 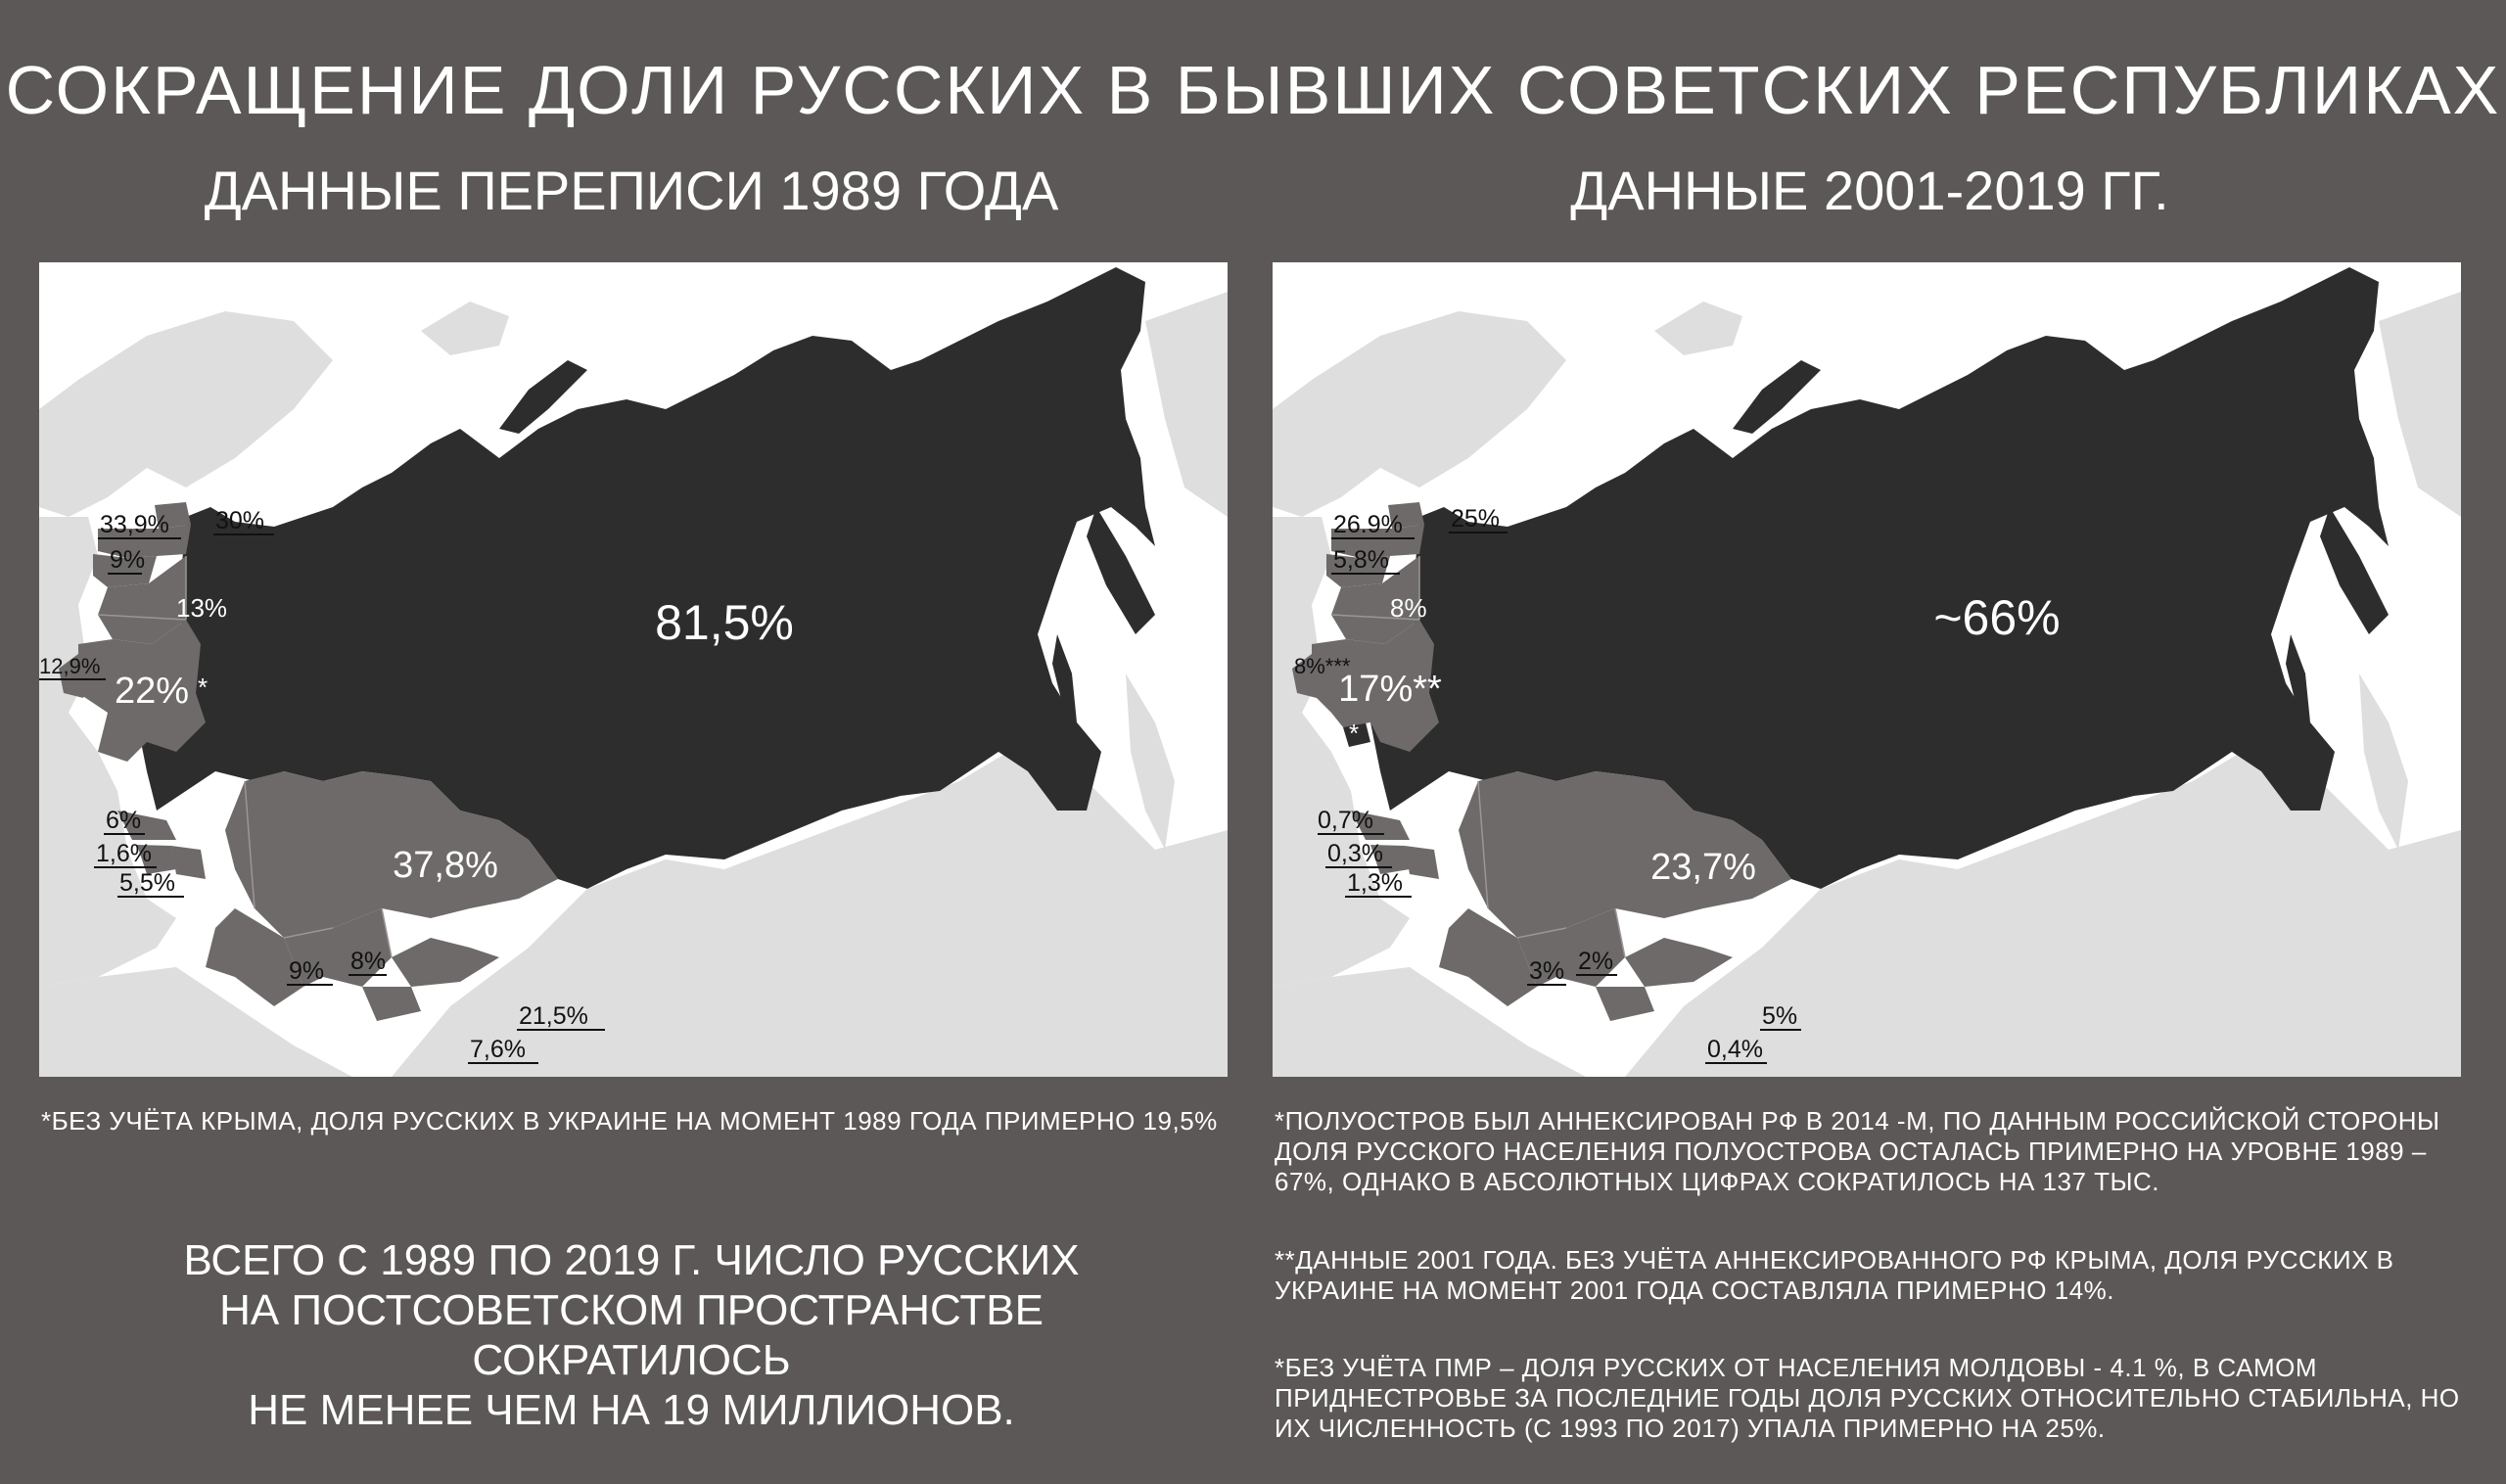 What do you see at coordinates (631, 1410) in the screenshot?
I see `summary-line-4: НЕ МЕНЕЕ ЧЕМ НА 19 МИЛЛИОНОВ.` at bounding box center [631, 1410].